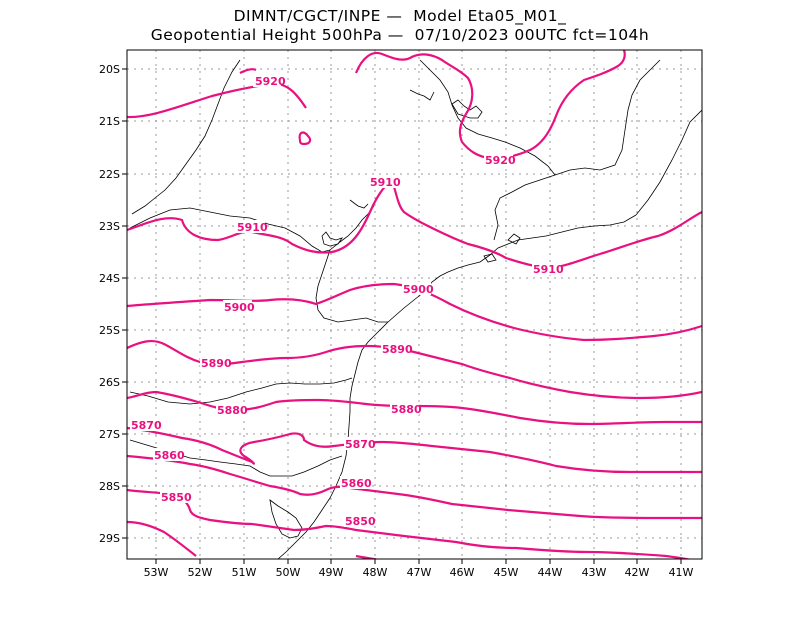 Image resolution: width=800 pixels, height=618 pixels. I want to click on lon-label: 47W, so click(419, 572).